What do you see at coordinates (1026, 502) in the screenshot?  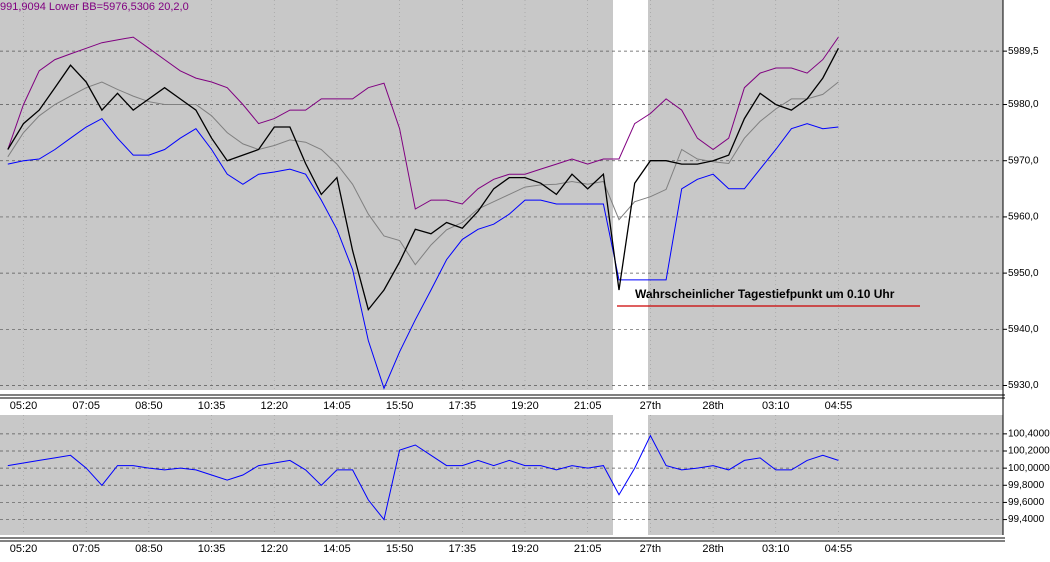 I see `y-tick-label: 99,6000` at bounding box center [1026, 502].